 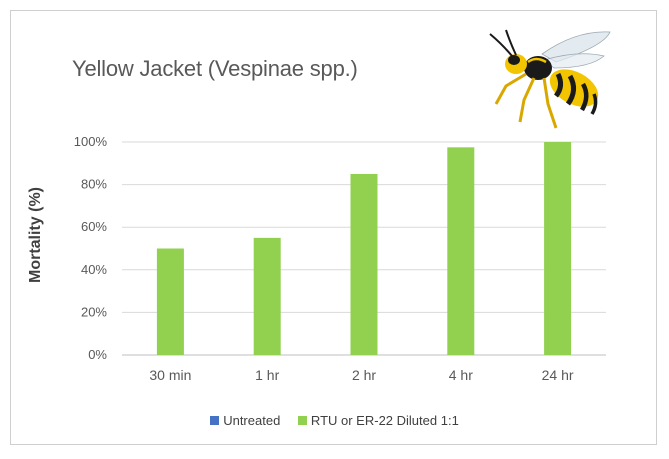 I want to click on legend-item-rtu: RTU or ER-22 Diluted 1:1, so click(x=378, y=420).